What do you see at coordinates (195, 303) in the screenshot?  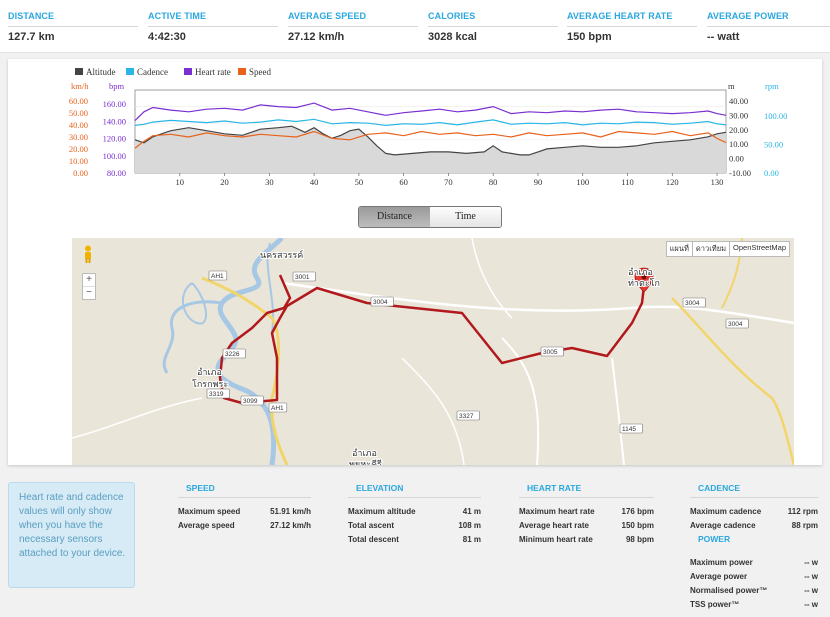 I see `river-oxbow` at bounding box center [195, 303].